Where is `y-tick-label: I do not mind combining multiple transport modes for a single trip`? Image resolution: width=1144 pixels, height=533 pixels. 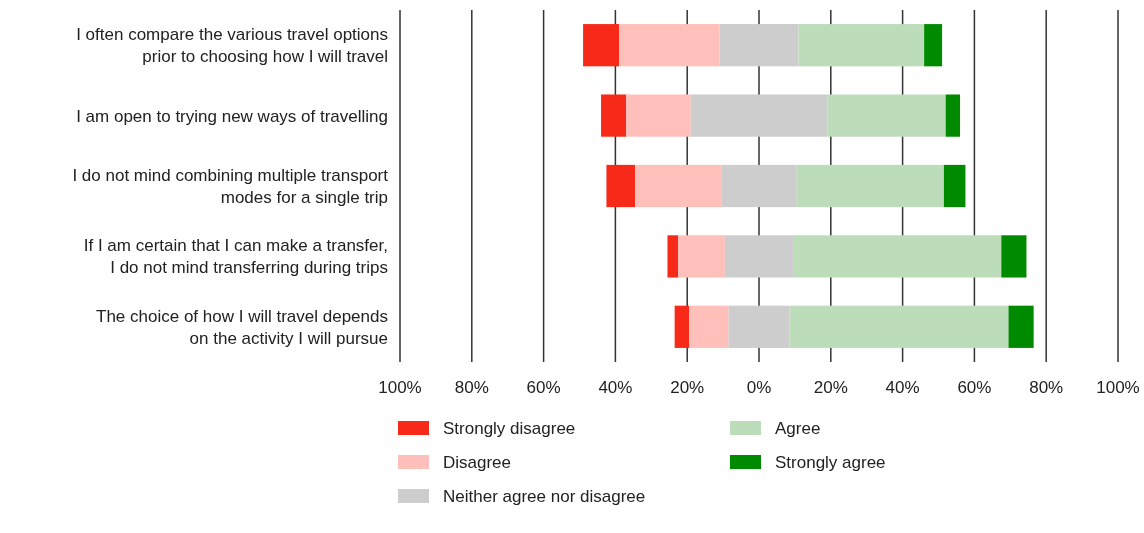
y-tick-label: I do not mind combining multiple transport modes for a single trip is located at coordinates (230, 186).